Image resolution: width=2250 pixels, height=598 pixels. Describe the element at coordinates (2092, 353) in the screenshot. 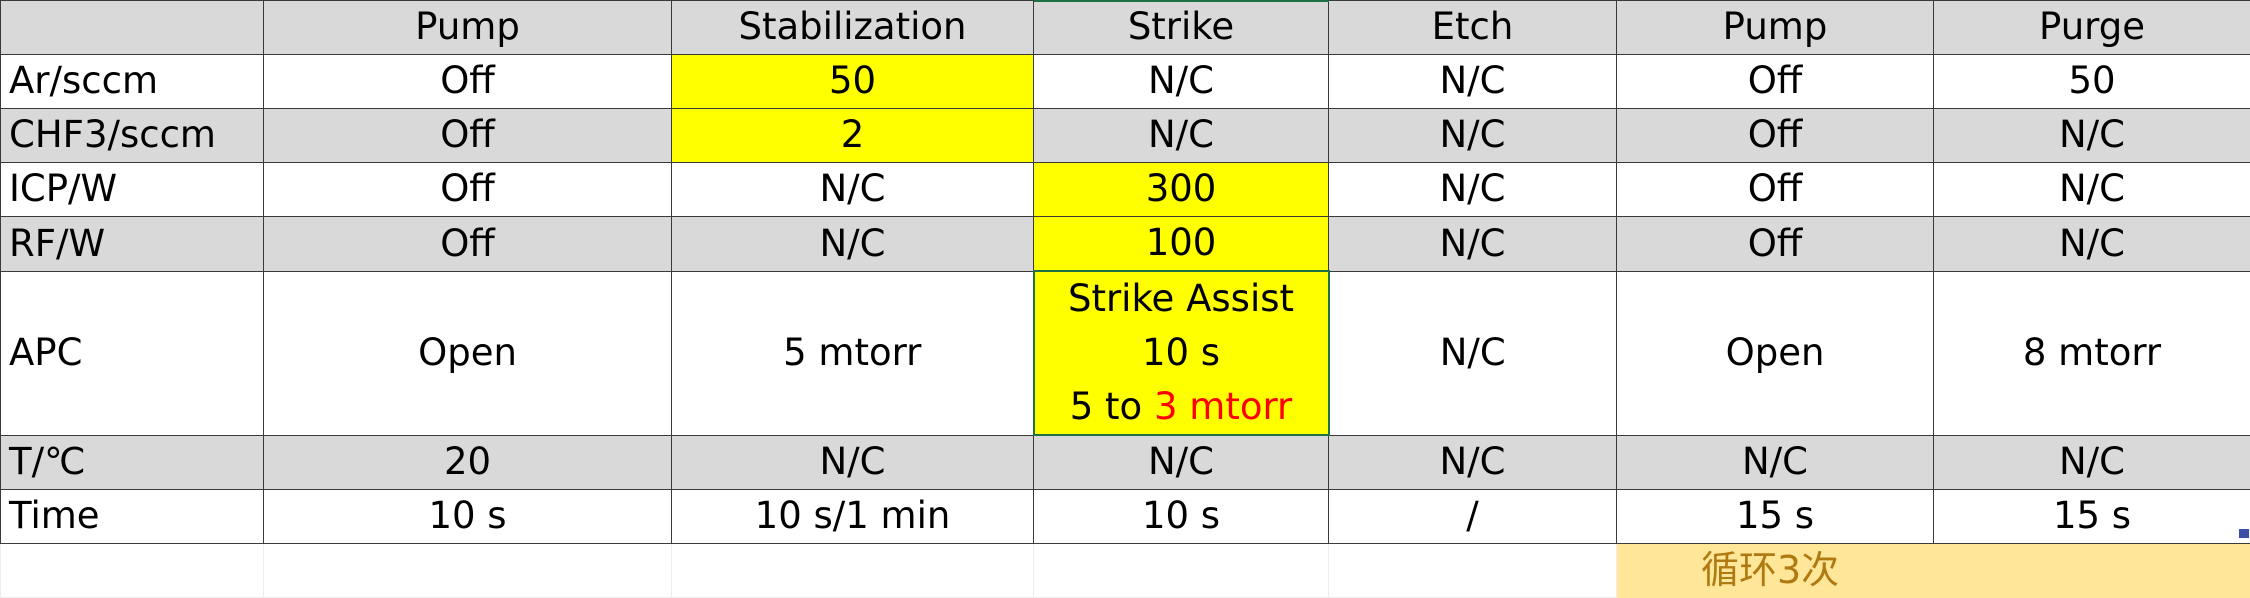

I see `table-cell: 8 mtorr` at that location.